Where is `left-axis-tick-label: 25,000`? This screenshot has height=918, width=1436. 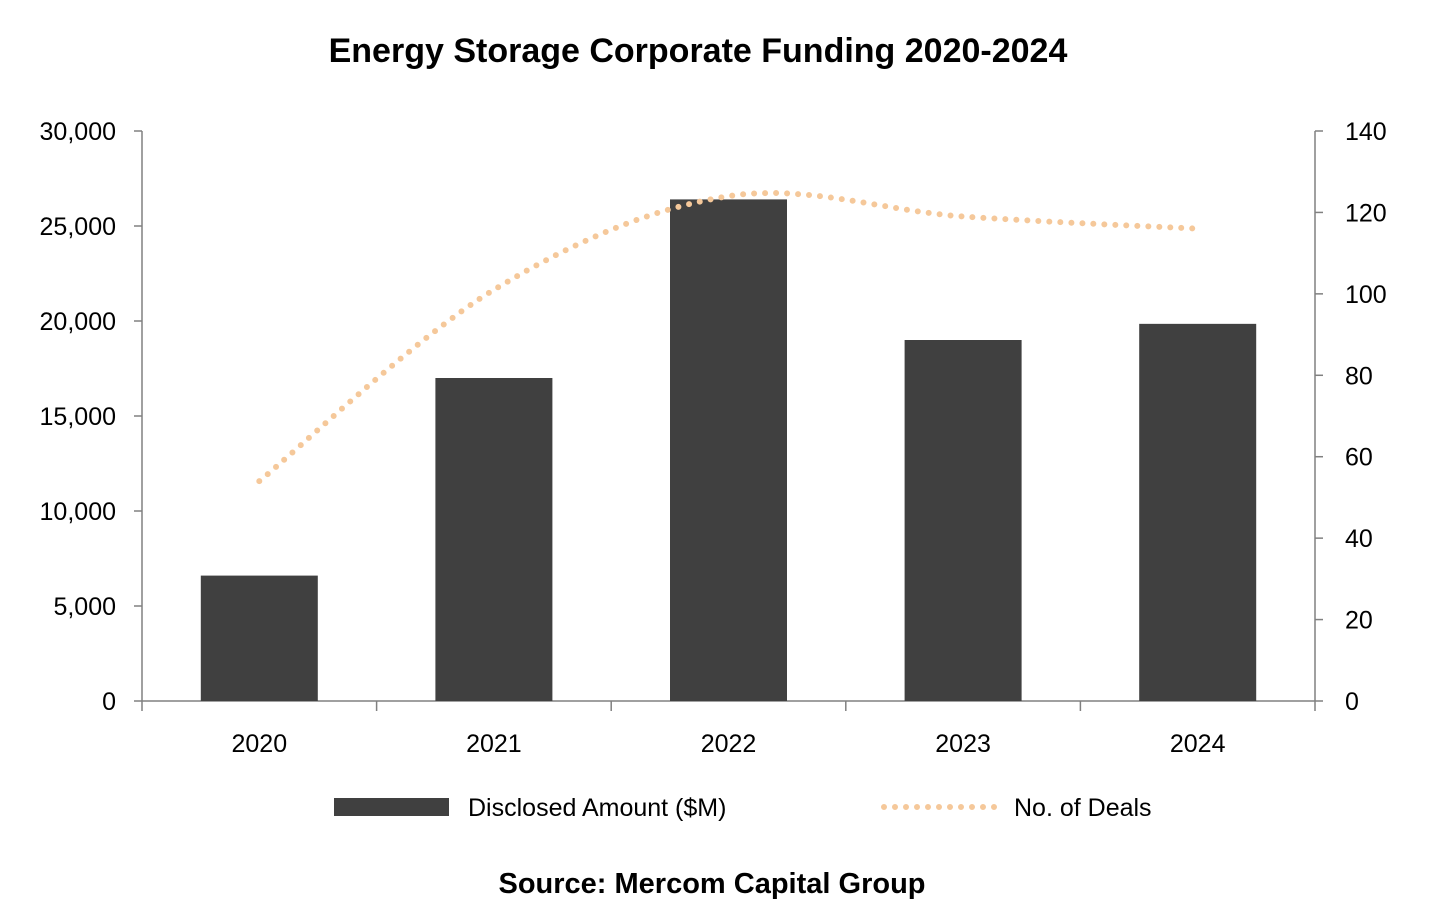 left-axis-tick-label: 25,000 is located at coordinates (78, 227).